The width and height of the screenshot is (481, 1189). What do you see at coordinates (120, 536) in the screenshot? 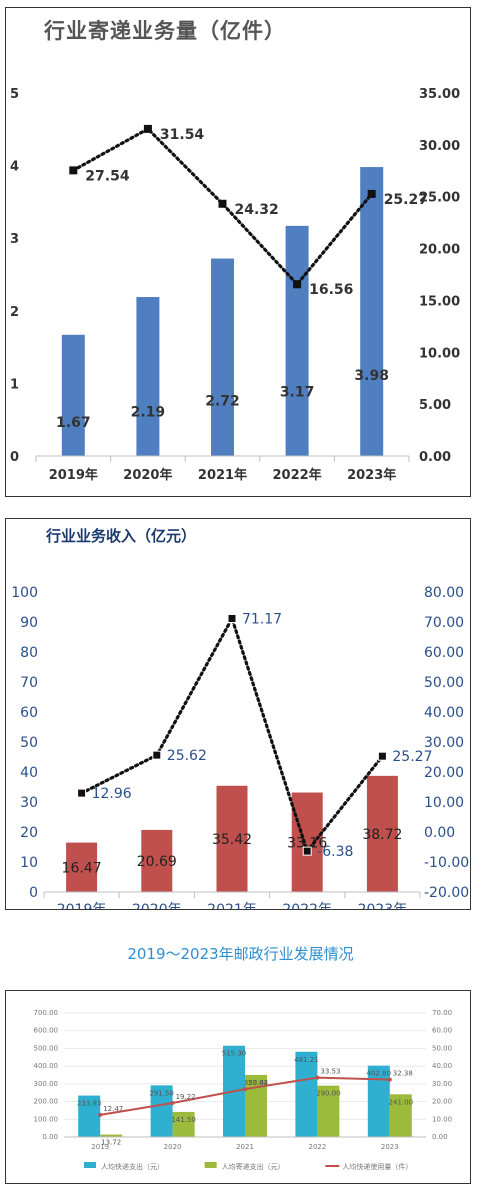
I see `chart-title: 行业业务收入（亿元）` at bounding box center [120, 536].